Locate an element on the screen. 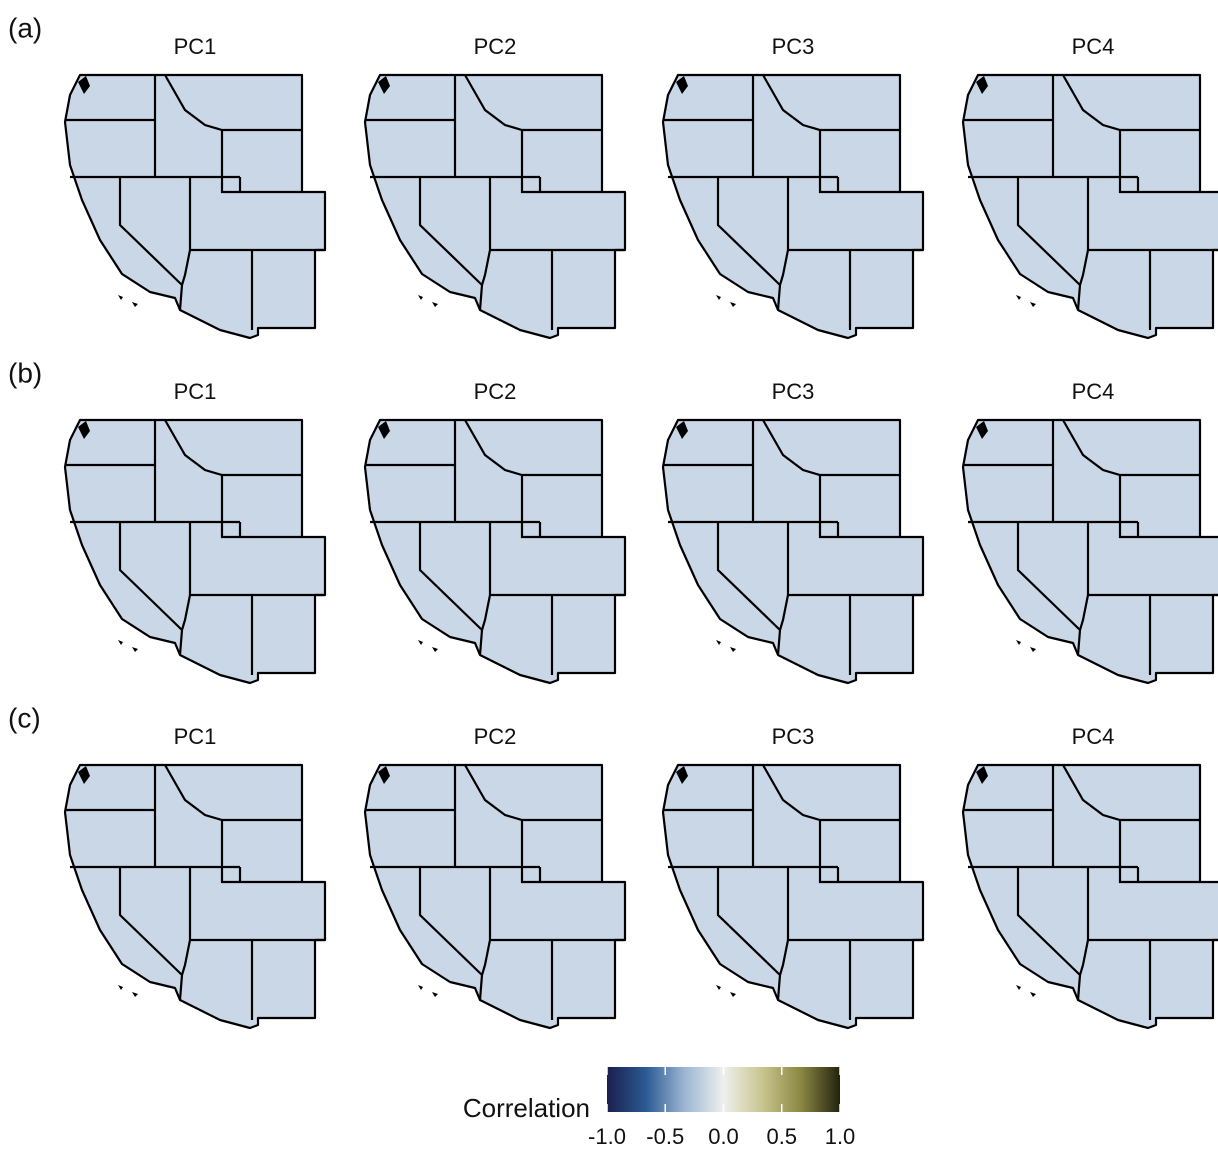 The width and height of the screenshot is (1218, 1156). tick-label: -0.5 is located at coordinates (665, 1136).